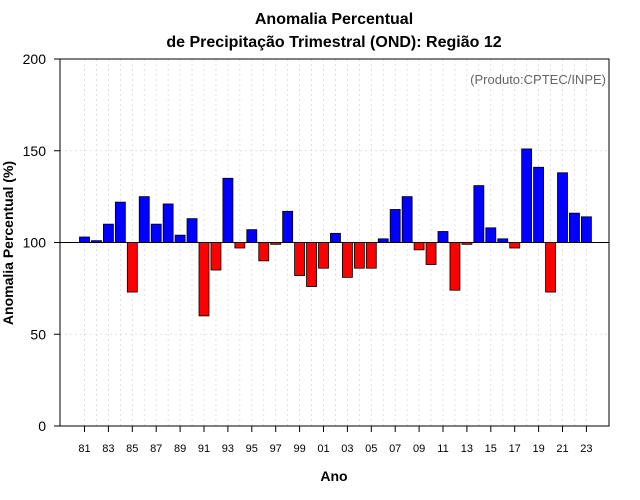 This screenshot has width=640, height=500. Describe the element at coordinates (84, 449) in the screenshot. I see `x-tick-label: 81` at that location.